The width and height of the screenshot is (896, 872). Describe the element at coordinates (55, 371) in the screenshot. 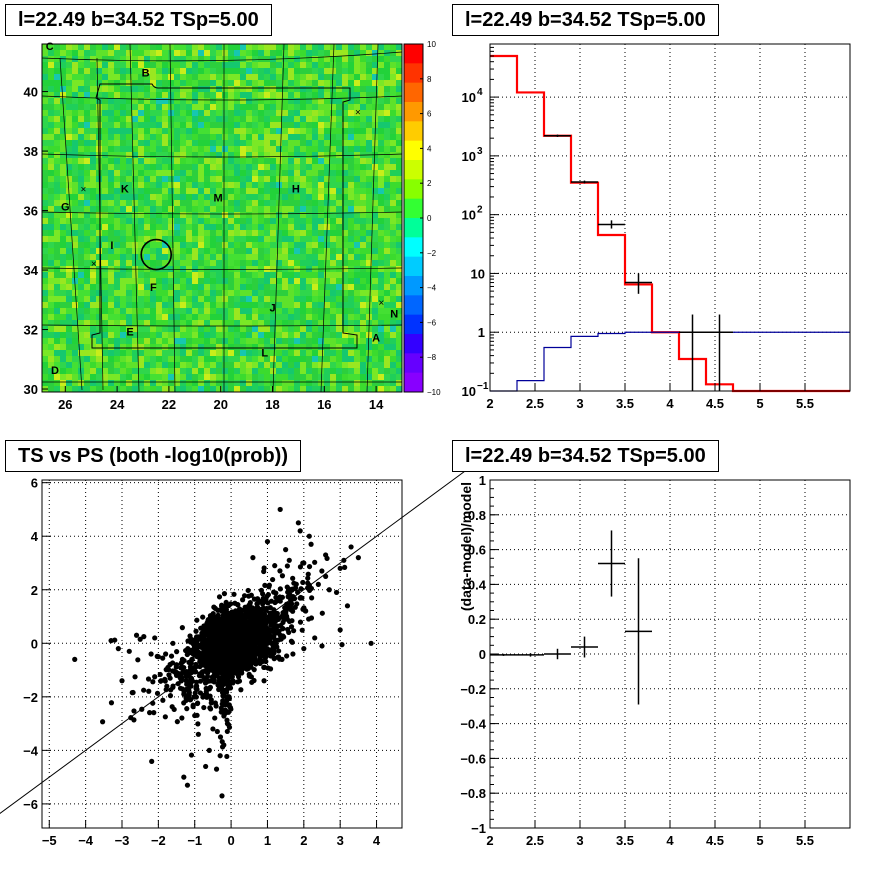

I see `source-label: D` at that location.